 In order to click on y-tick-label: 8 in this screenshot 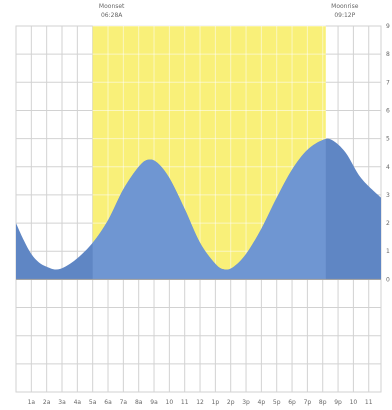, I will do `click(388, 54)`.